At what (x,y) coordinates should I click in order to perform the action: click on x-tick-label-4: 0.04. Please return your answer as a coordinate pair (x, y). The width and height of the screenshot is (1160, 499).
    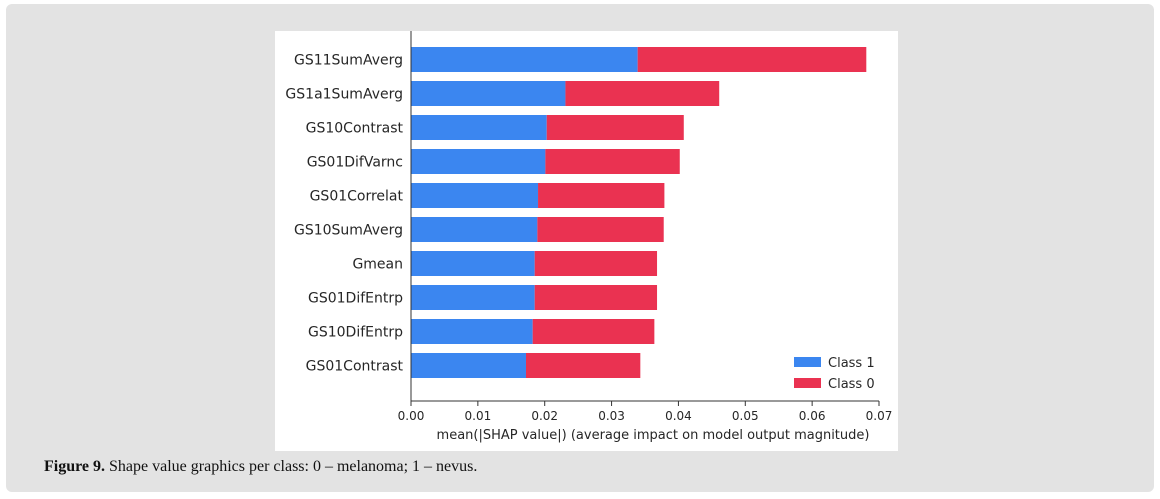
    Looking at the image, I should click on (678, 416).